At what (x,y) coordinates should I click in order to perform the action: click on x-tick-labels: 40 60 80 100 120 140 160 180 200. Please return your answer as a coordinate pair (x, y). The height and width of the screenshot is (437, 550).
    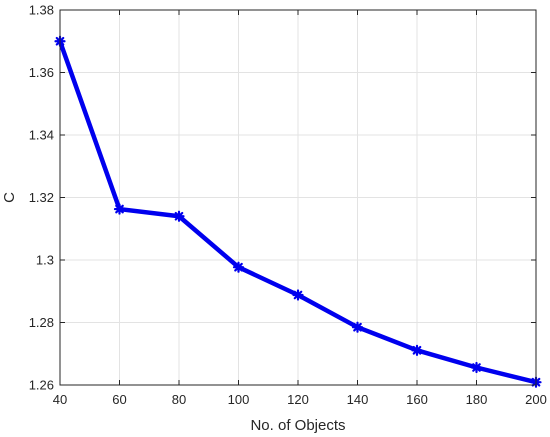
    Looking at the image, I should click on (300, 399).